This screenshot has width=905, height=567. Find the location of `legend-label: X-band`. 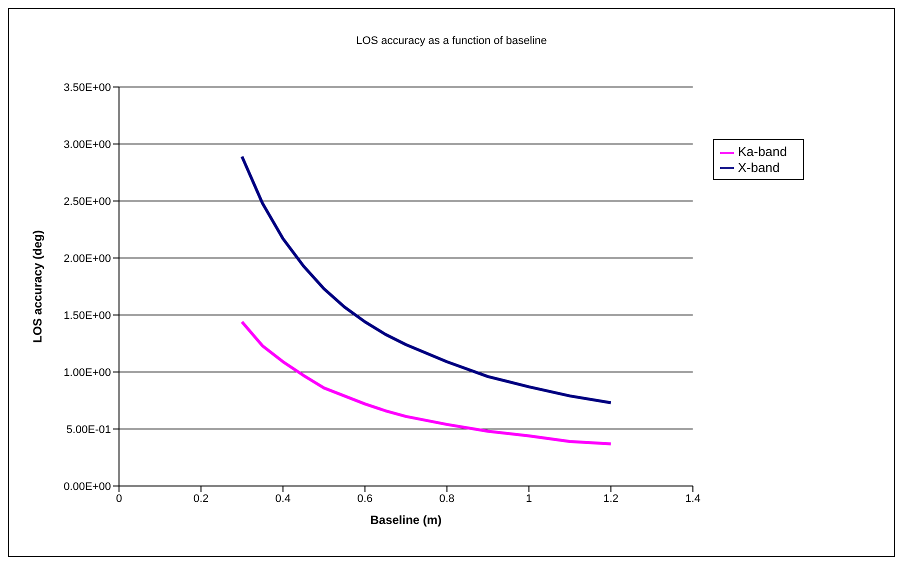

legend-label: X-band is located at coordinates (759, 167).